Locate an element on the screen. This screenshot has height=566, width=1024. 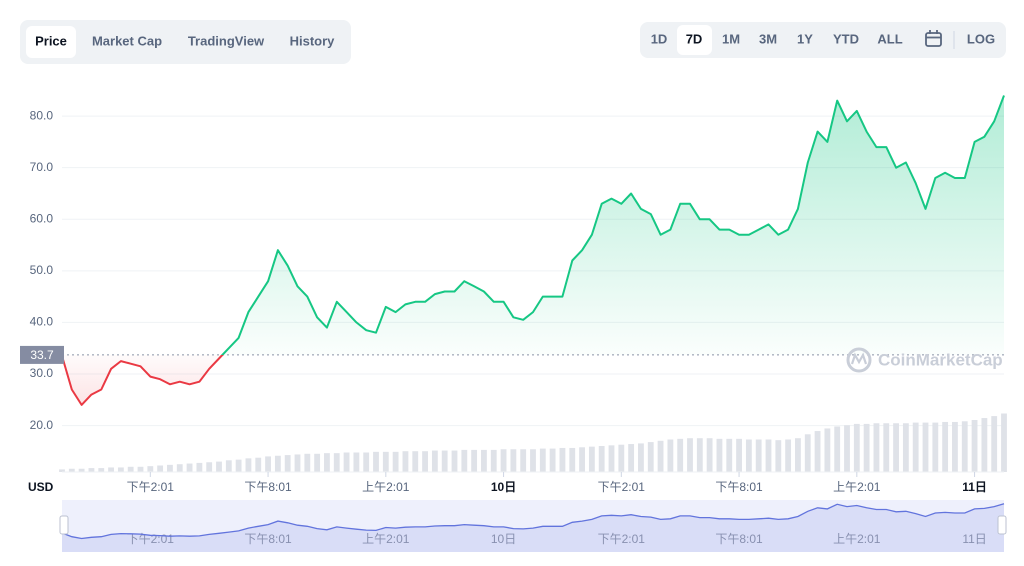
y-tick-label: 30.0 is located at coordinates (42, 373).